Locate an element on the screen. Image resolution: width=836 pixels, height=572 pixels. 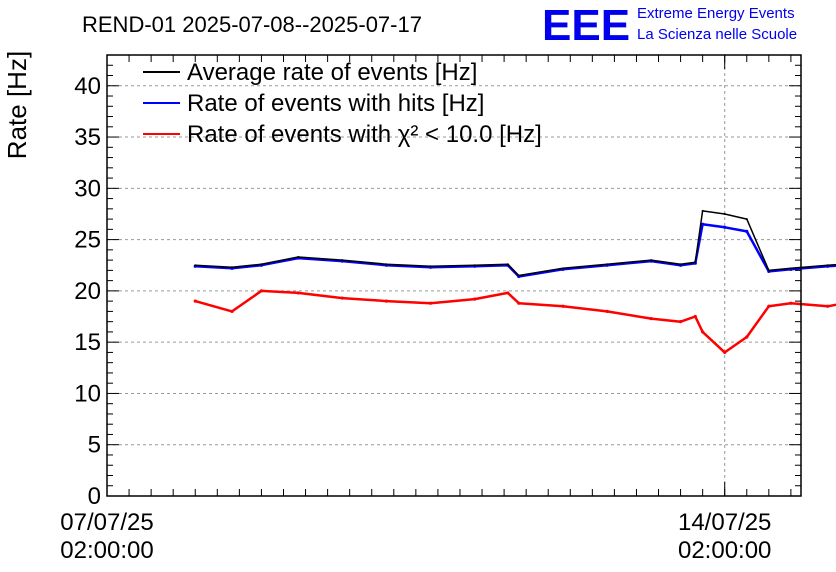
legend-label-2: Rate of events with χ² < 10.0 [Hz] is located at coordinates (364, 134).